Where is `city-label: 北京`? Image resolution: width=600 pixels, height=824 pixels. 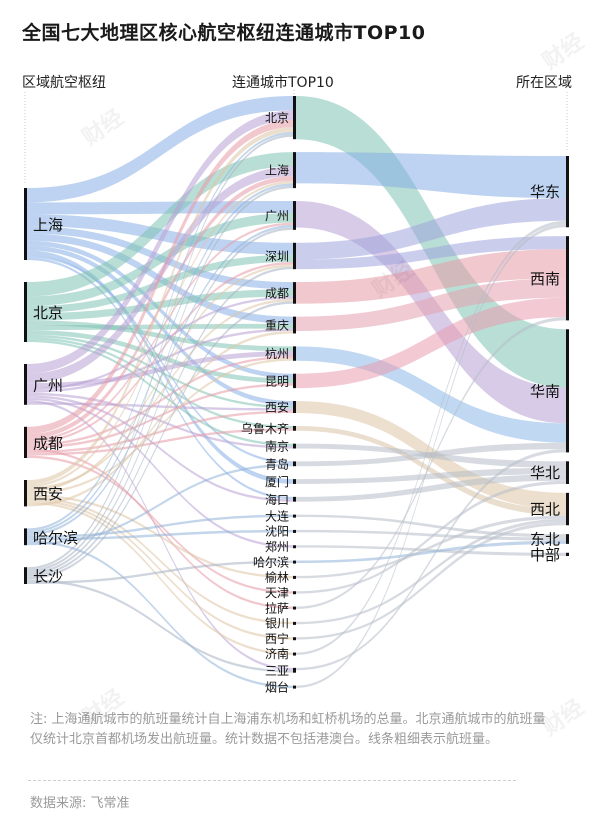
city-label: 北京 is located at coordinates (277, 118).